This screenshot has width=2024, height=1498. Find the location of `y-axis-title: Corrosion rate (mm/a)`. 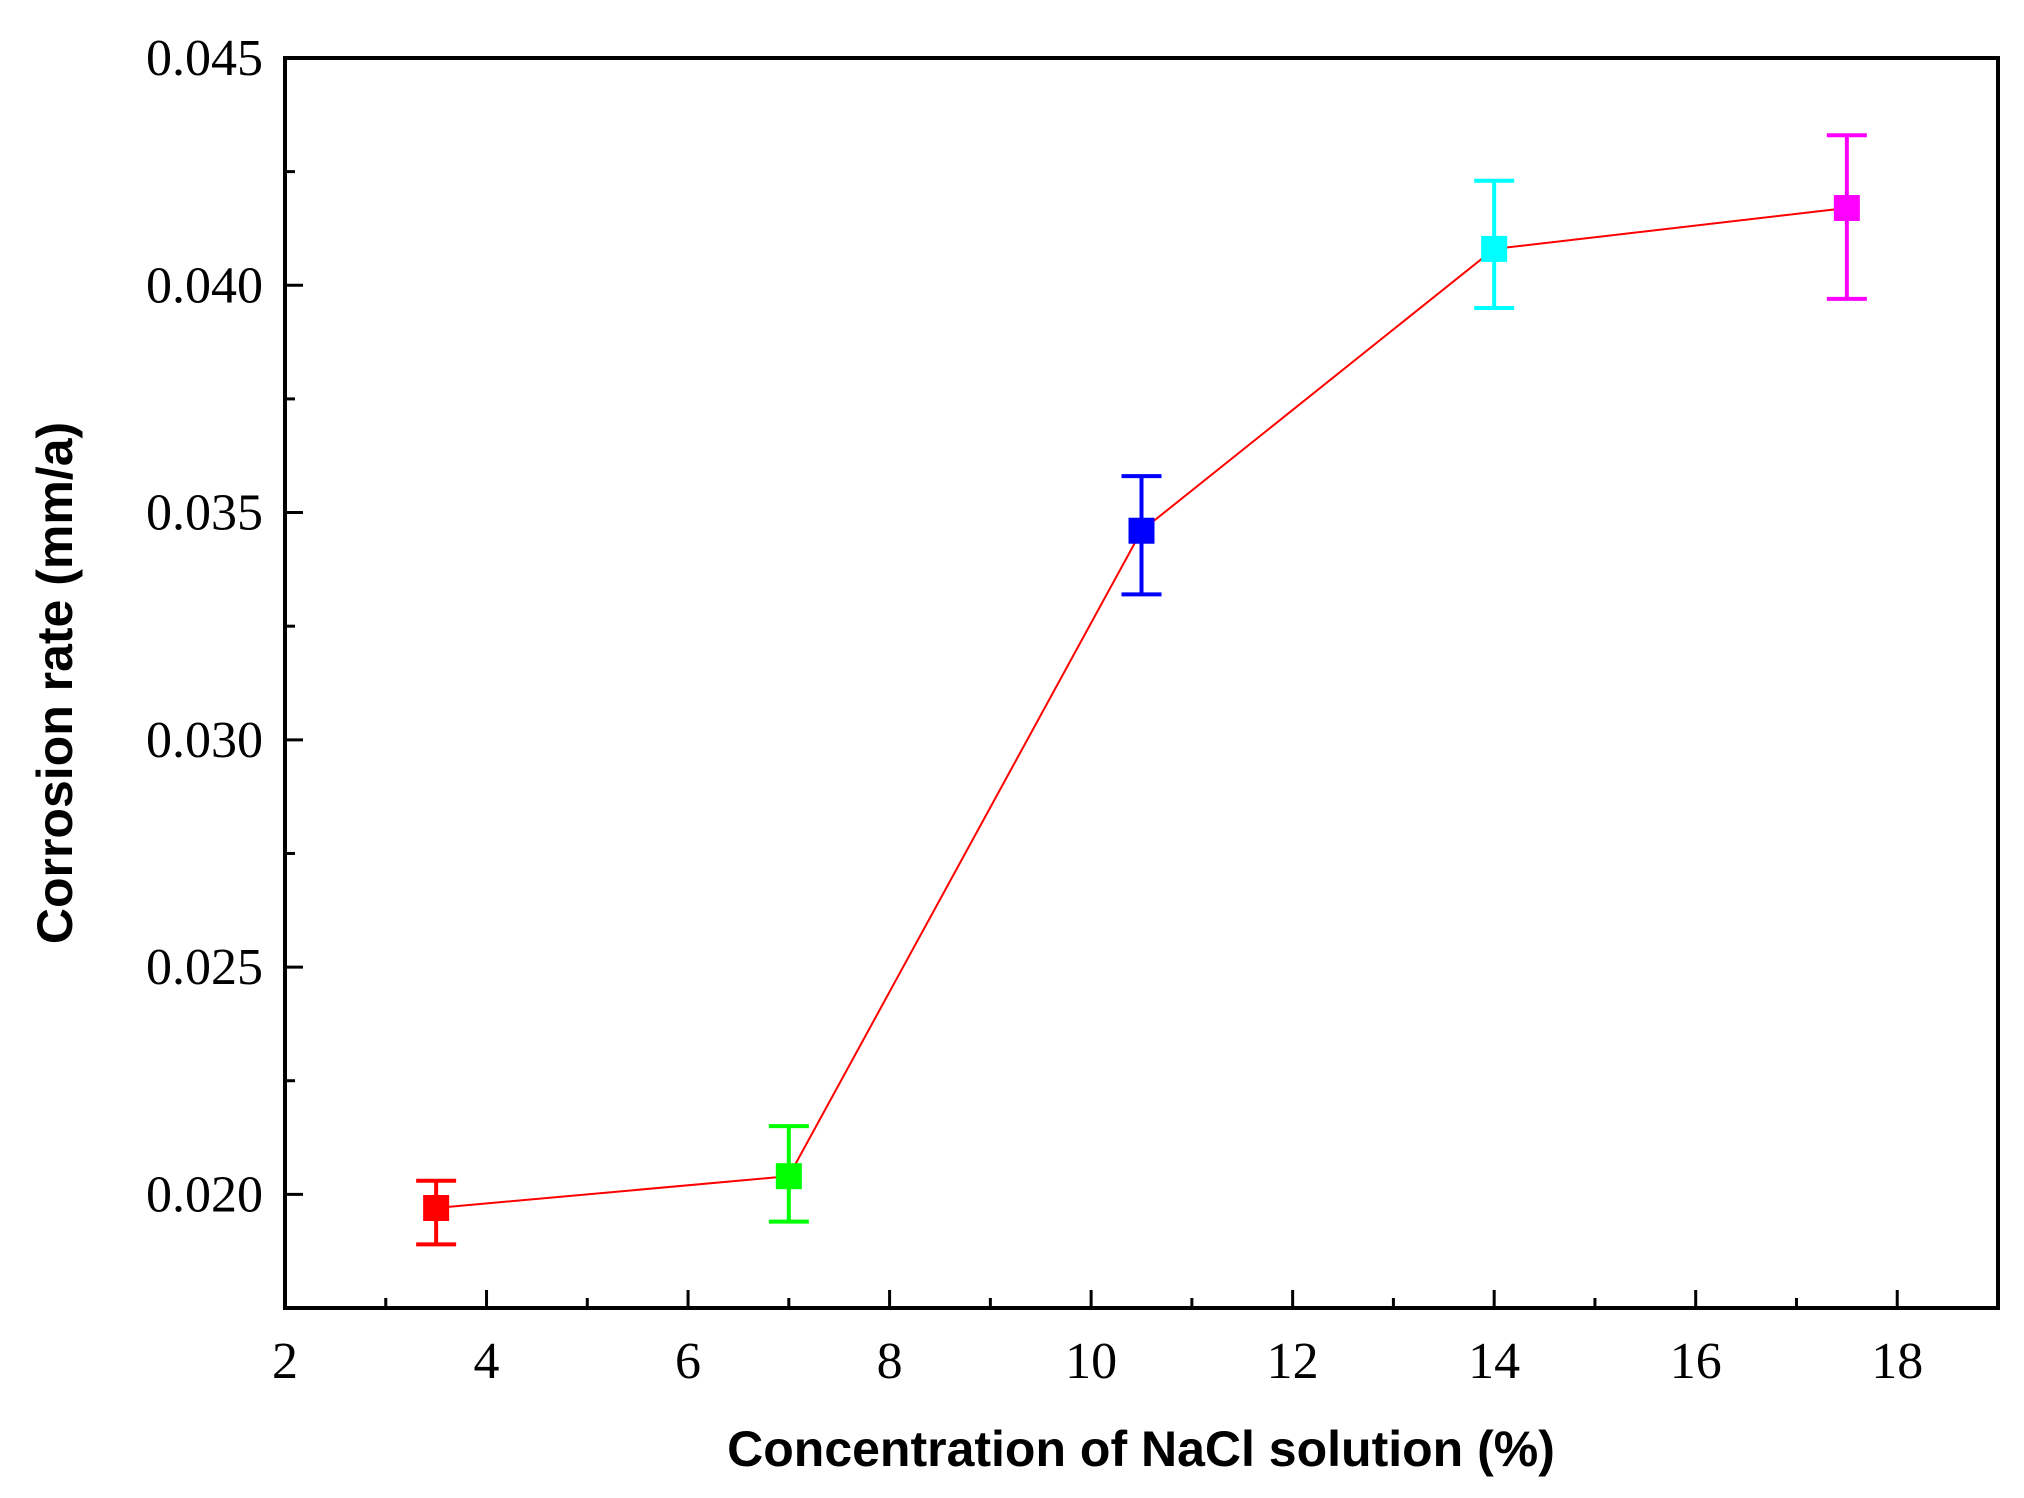

y-axis-title: Corrosion rate (mm/a) is located at coordinates (55, 683).